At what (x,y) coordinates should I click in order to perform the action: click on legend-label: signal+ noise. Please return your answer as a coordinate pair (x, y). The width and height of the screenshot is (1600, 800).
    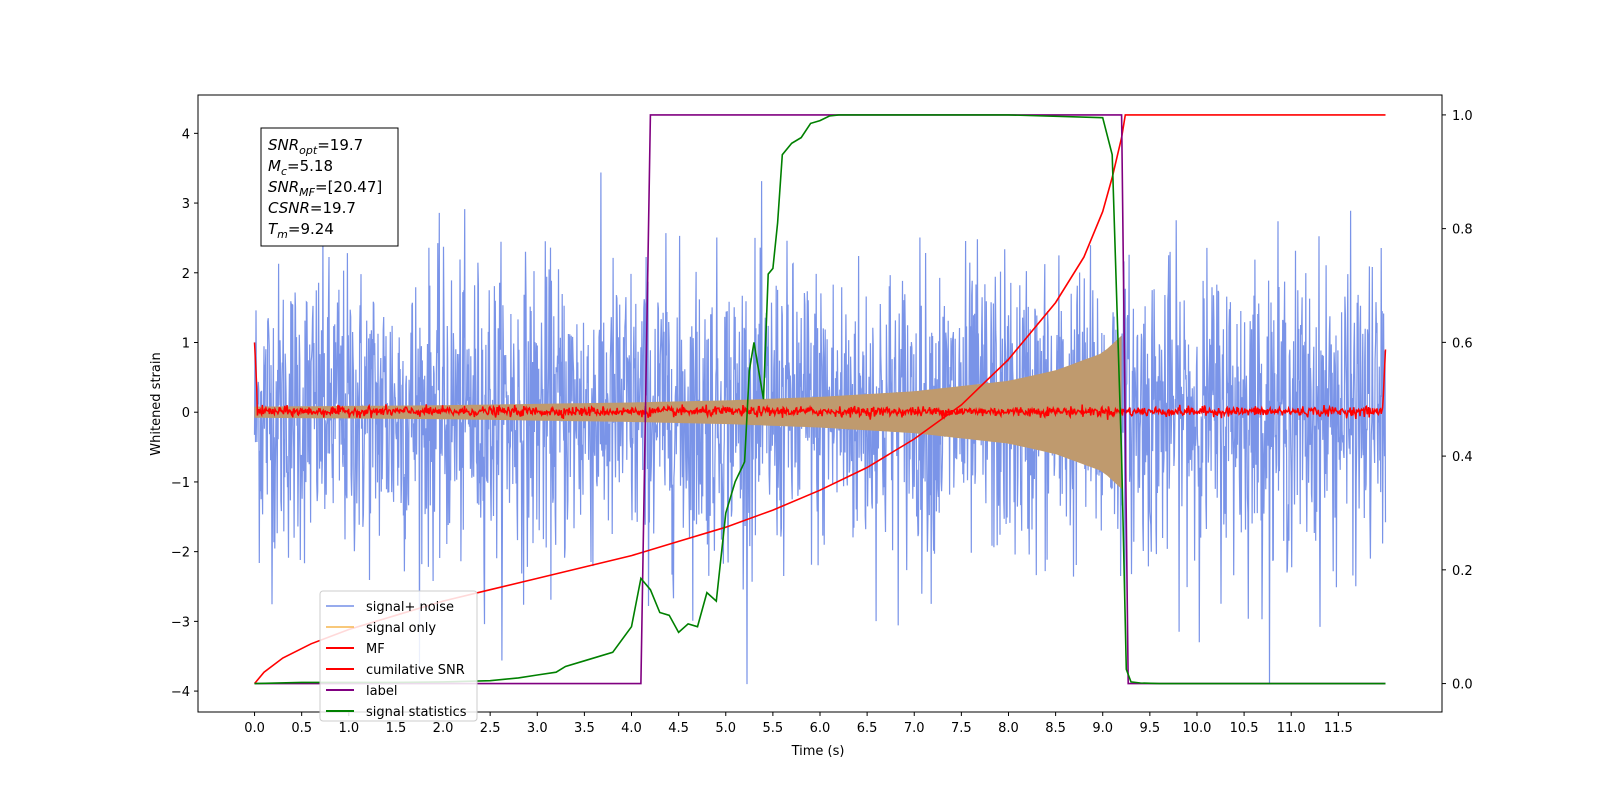
    Looking at the image, I should click on (410, 607).